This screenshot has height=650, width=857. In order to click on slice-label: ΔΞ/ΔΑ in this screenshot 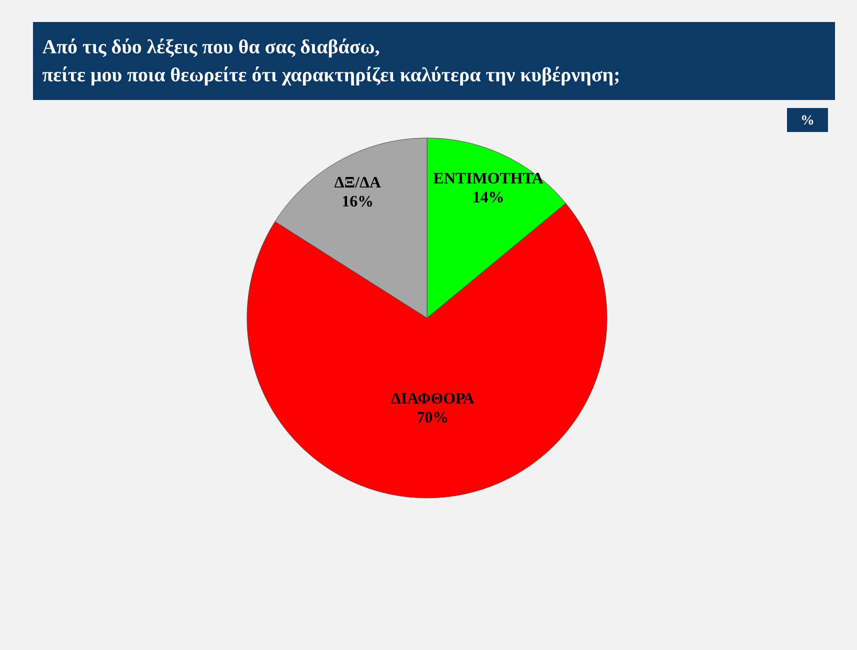, I will do `click(357, 182)`.